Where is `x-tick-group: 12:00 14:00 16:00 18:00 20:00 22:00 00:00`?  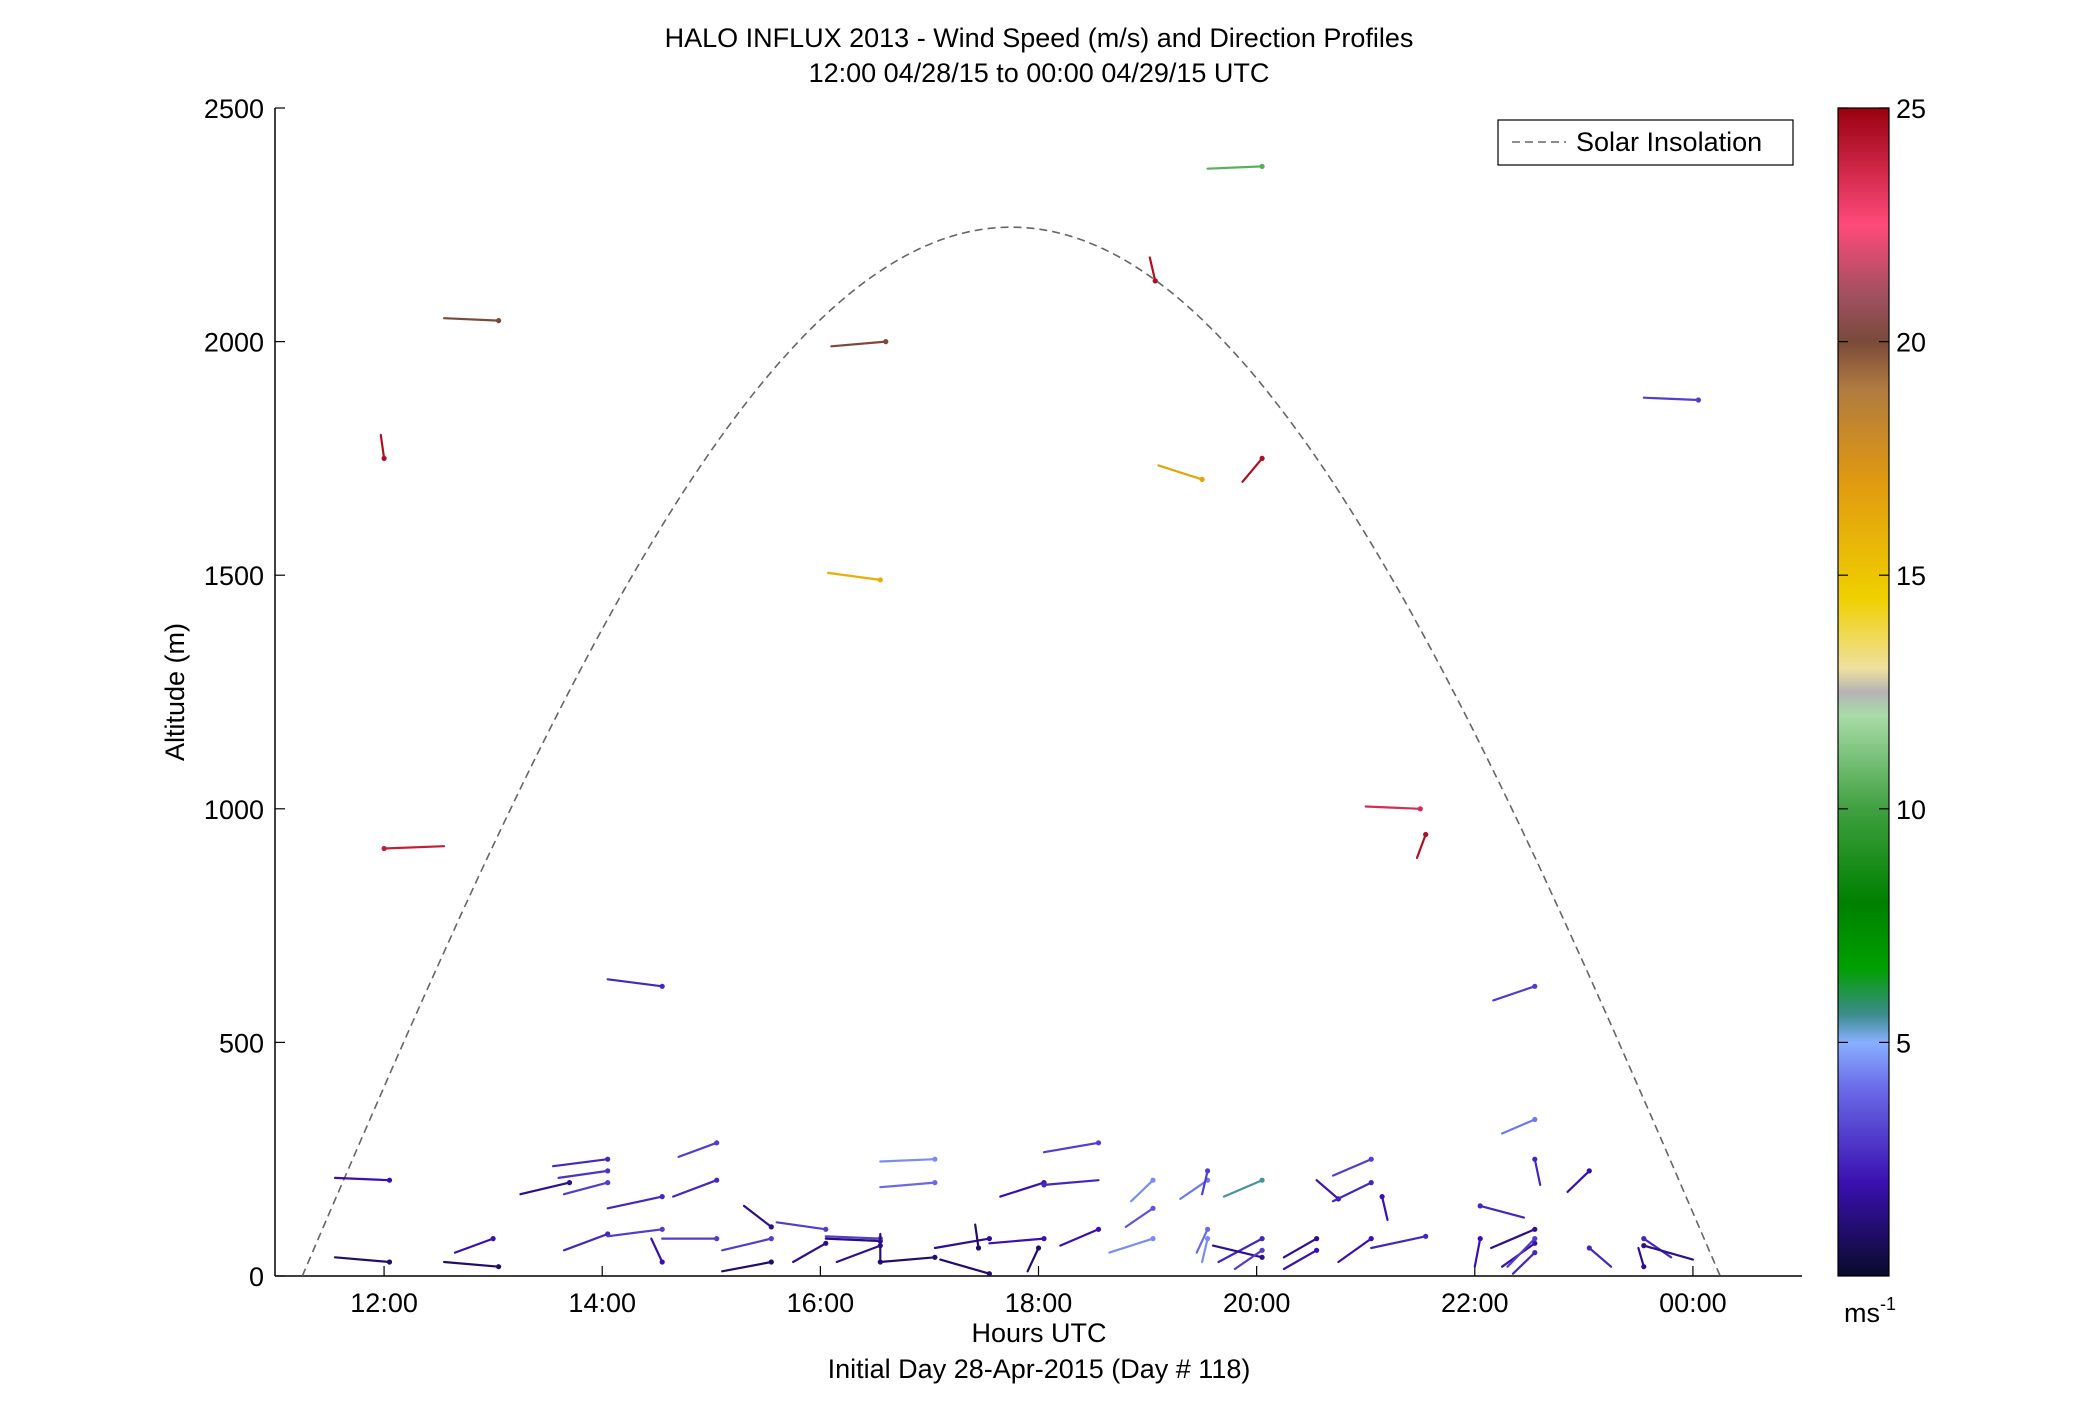 x-tick-group: 12:00 14:00 16:00 18:00 20:00 22:00 00:00 is located at coordinates (1038, 1292).